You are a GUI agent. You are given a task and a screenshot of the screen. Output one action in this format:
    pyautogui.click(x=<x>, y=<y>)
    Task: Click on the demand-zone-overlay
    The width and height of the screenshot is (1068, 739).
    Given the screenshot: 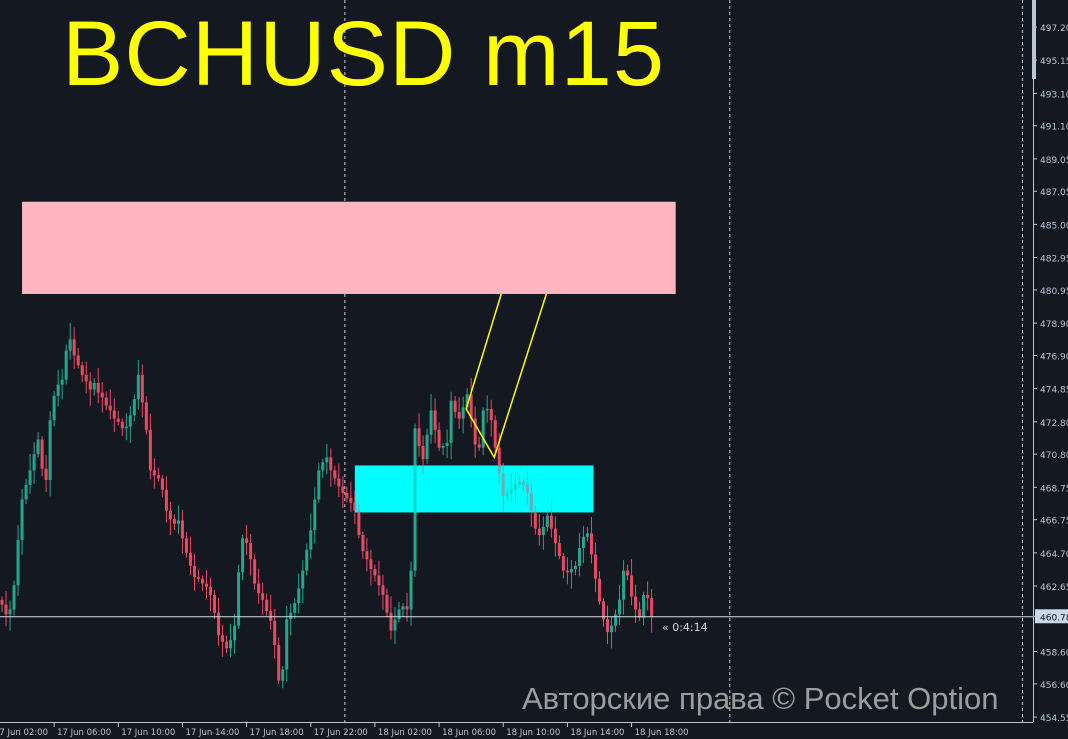 What is the action you would take?
    pyautogui.click(x=474, y=489)
    